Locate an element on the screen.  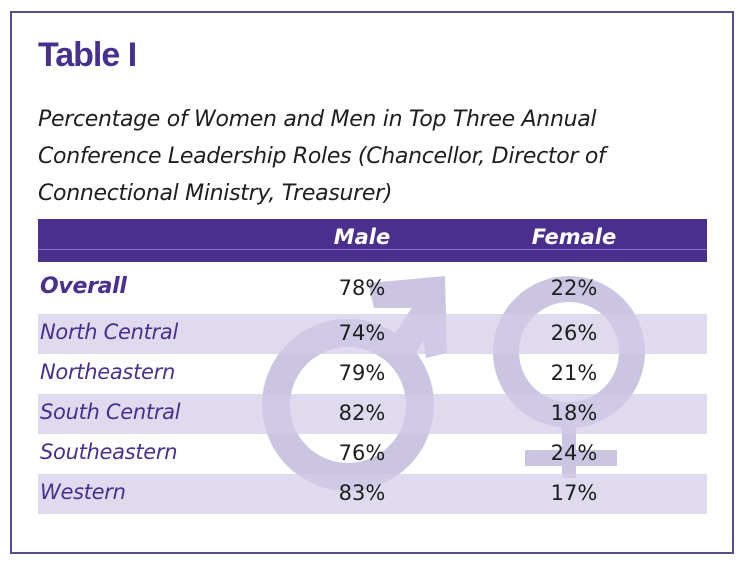
table-title: Table I is located at coordinates (87, 55).